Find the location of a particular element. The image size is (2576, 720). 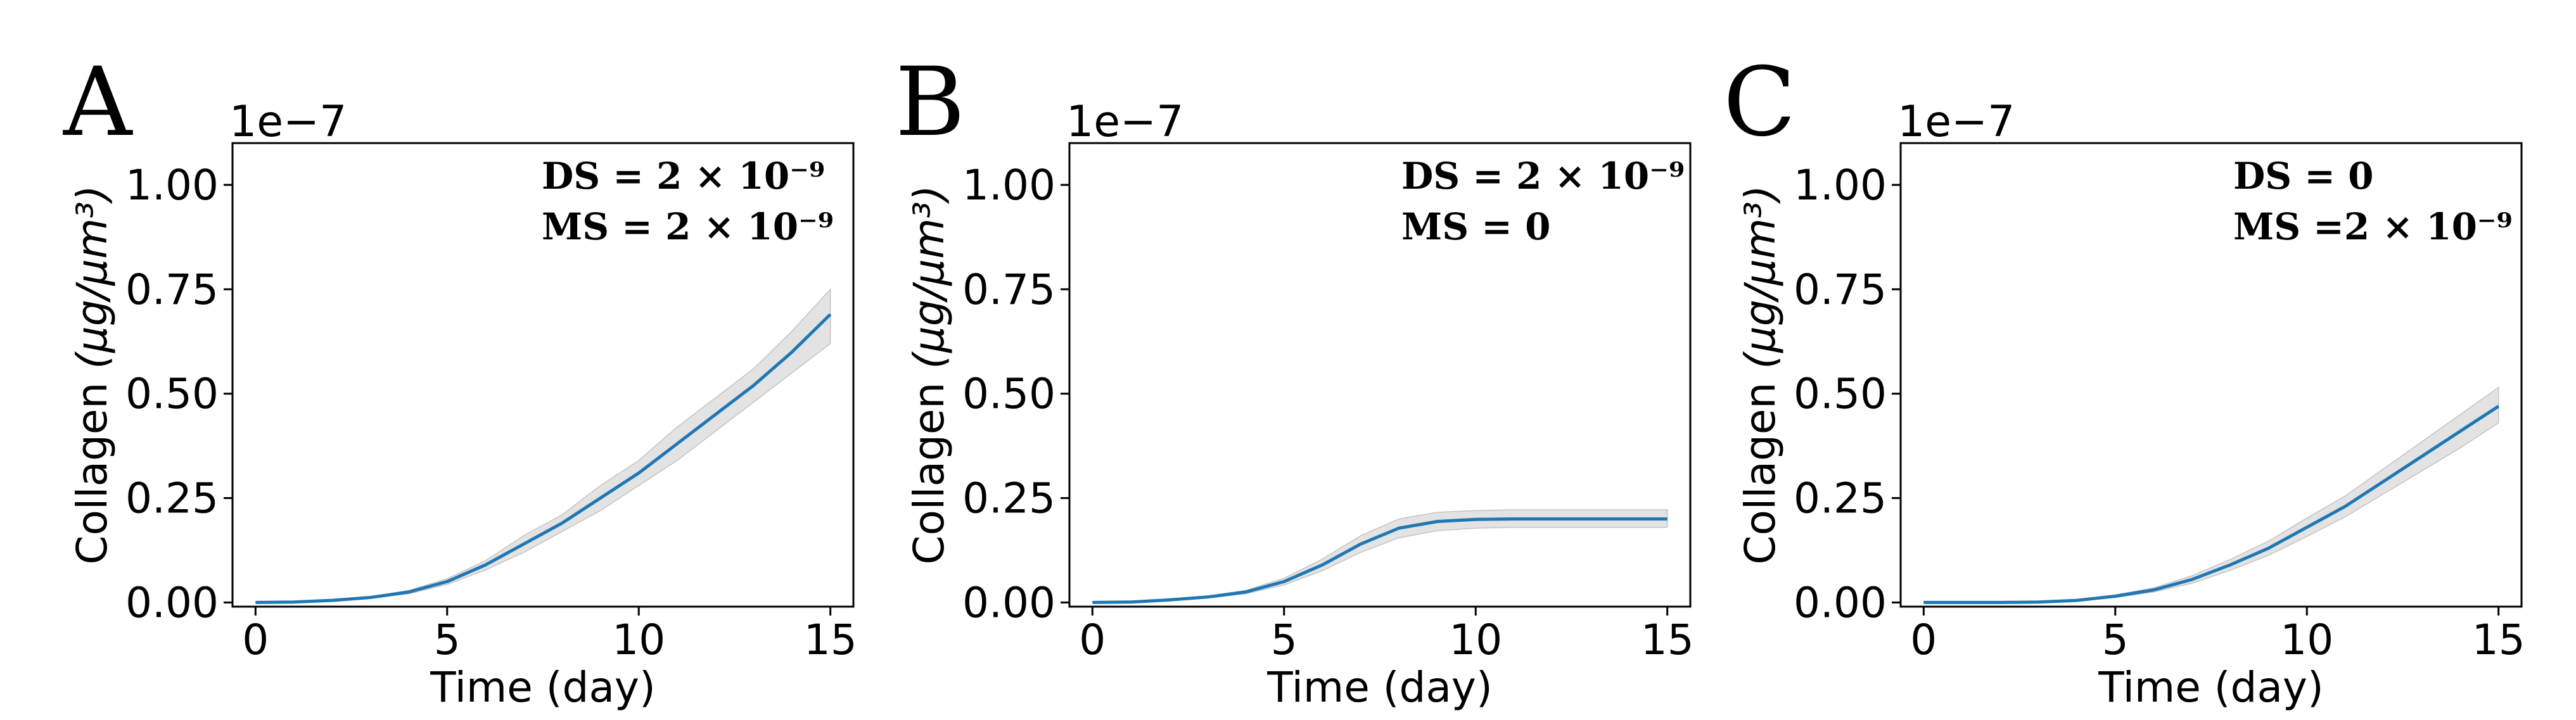

annotation-ds: DS = 0 is located at coordinates (2303, 176).